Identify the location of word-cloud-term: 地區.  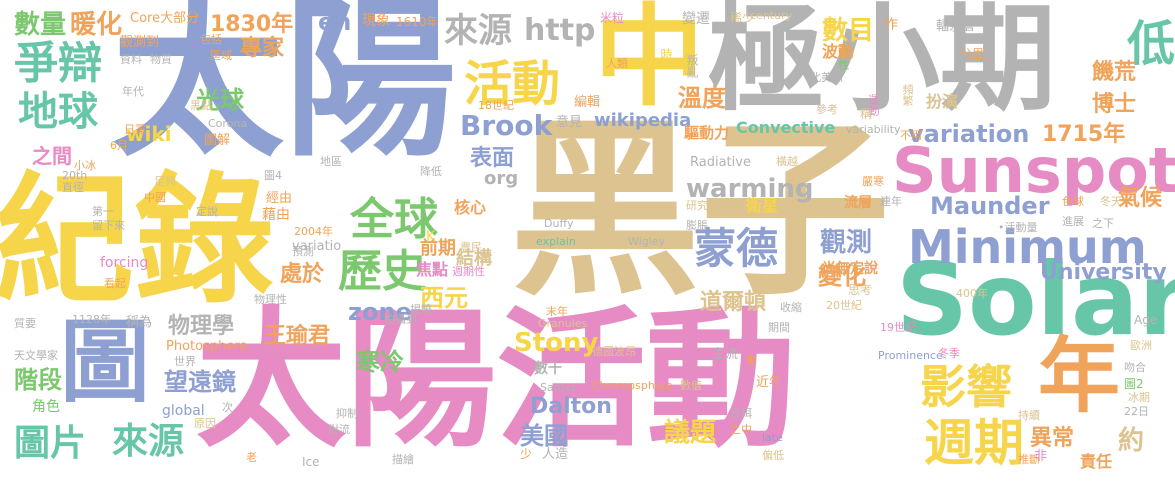
(331, 161).